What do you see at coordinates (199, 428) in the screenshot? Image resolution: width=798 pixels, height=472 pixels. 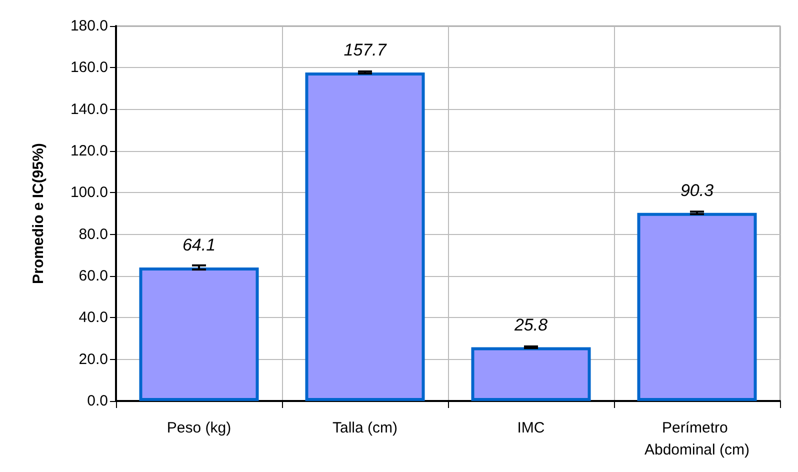 I see `x-tick-label: Peso (kg)` at bounding box center [199, 428].